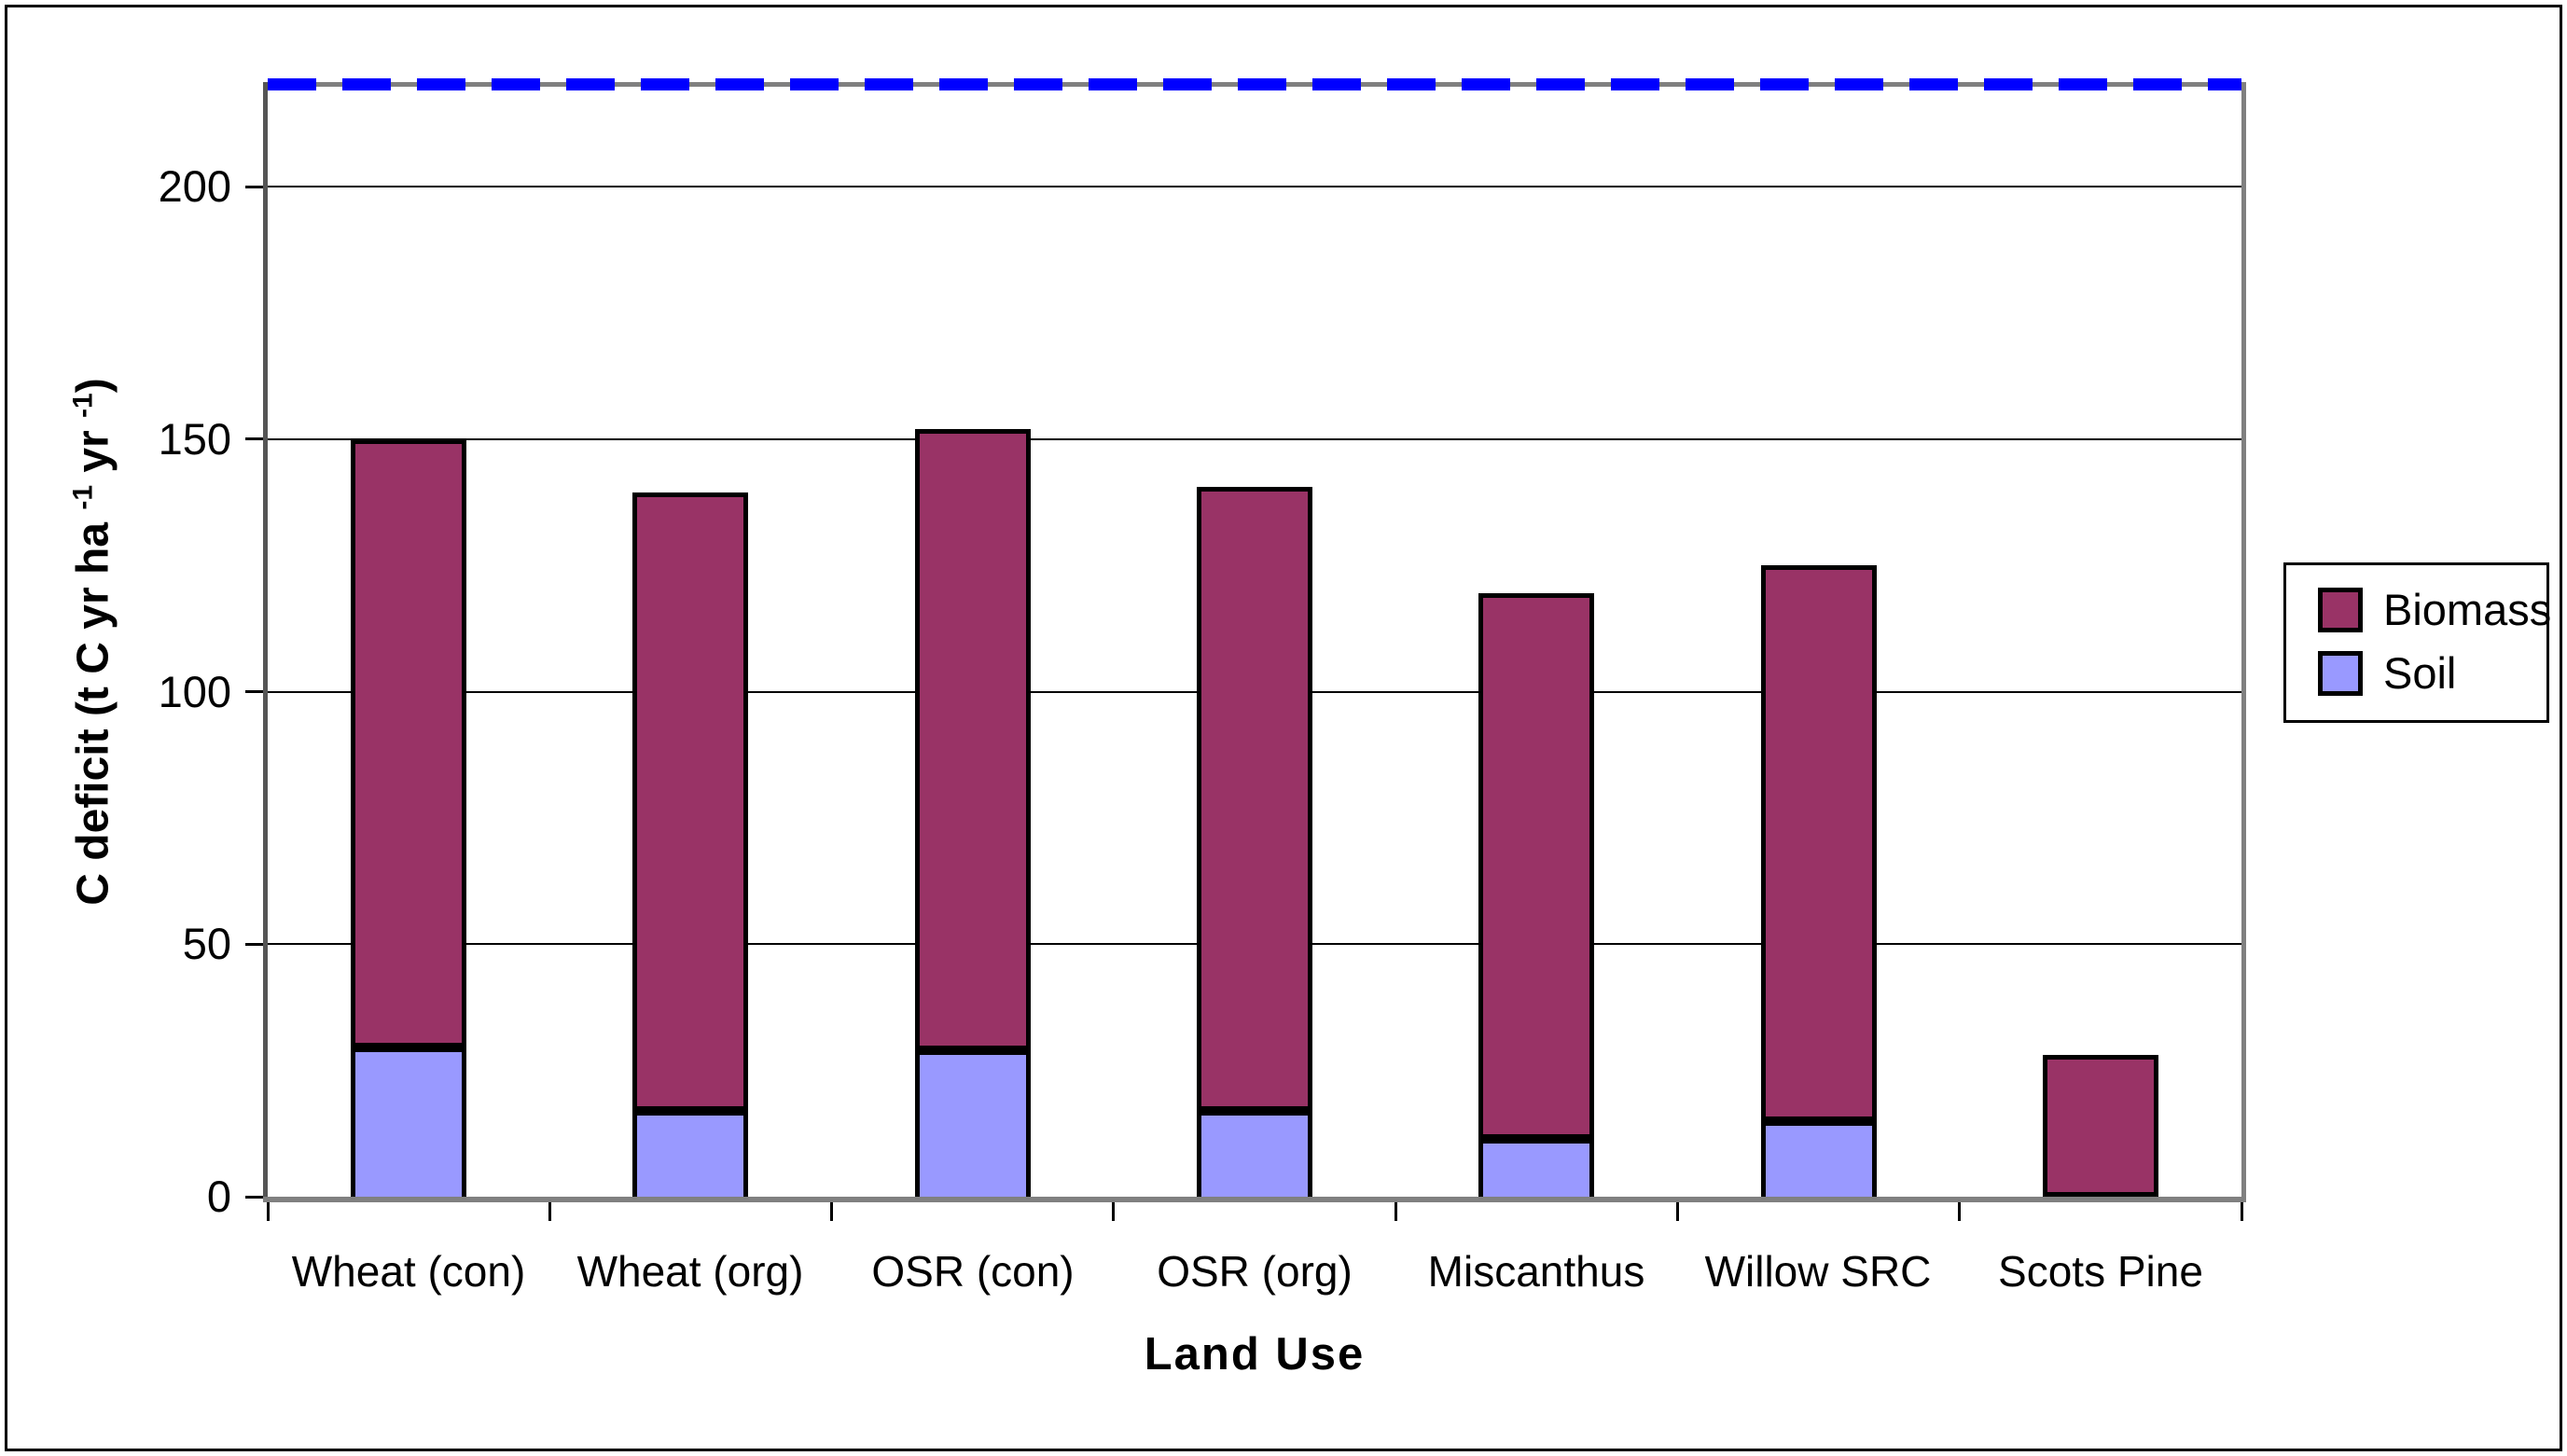  I want to click on legend-item-biomass: Biomass, so click(2435, 610).